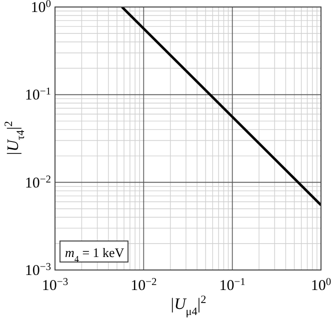  I want to click on x-tick-label: 10$^{0}$, so click(321, 285).